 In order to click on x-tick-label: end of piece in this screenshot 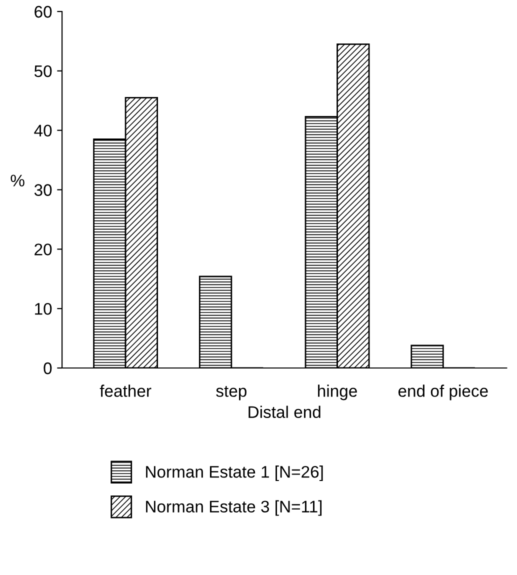, I will do `click(443, 392)`.